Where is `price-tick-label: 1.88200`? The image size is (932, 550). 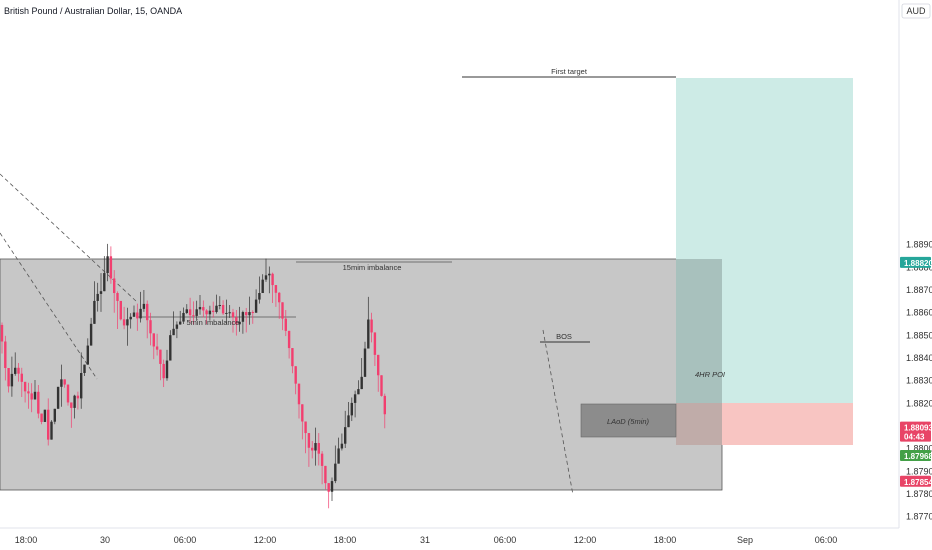 price-tick-label: 1.88200 is located at coordinates (919, 403).